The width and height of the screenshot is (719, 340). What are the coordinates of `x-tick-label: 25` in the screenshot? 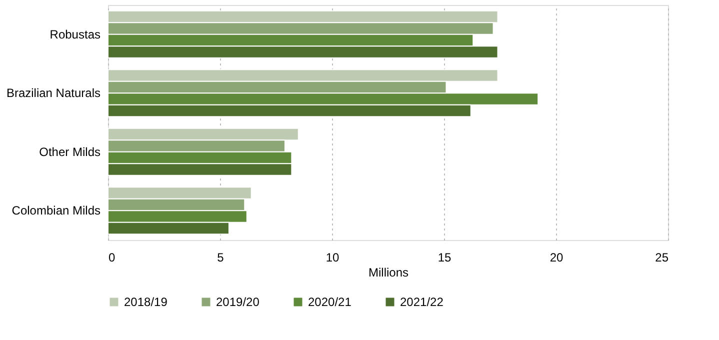 It's located at (662, 257).